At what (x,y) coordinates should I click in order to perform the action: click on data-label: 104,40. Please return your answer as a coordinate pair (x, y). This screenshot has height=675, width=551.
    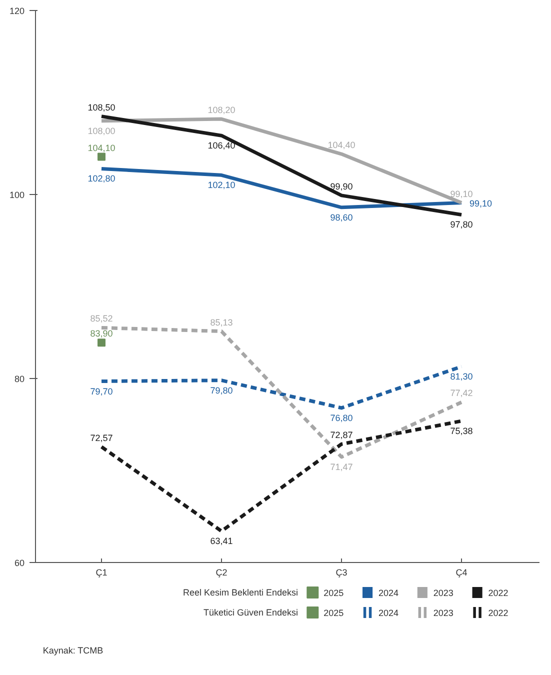
    Looking at the image, I should click on (342, 145).